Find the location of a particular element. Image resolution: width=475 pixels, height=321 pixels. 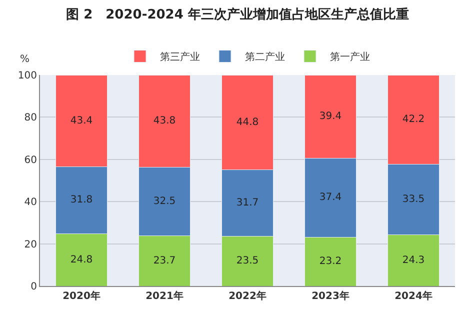

data-label: 39.4 is located at coordinates (330, 116).